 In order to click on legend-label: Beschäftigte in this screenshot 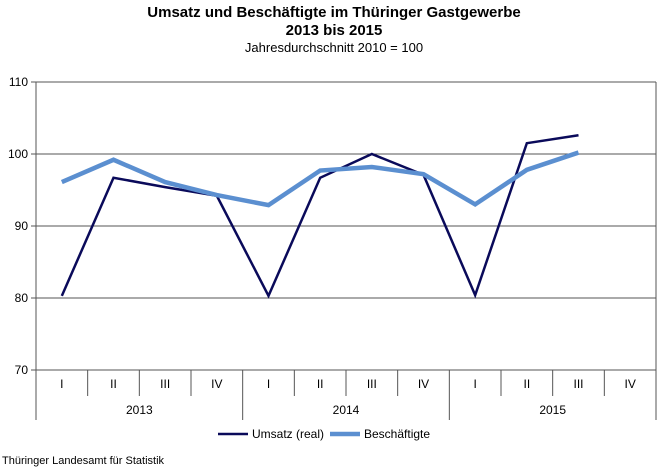, I will do `click(397, 434)`.